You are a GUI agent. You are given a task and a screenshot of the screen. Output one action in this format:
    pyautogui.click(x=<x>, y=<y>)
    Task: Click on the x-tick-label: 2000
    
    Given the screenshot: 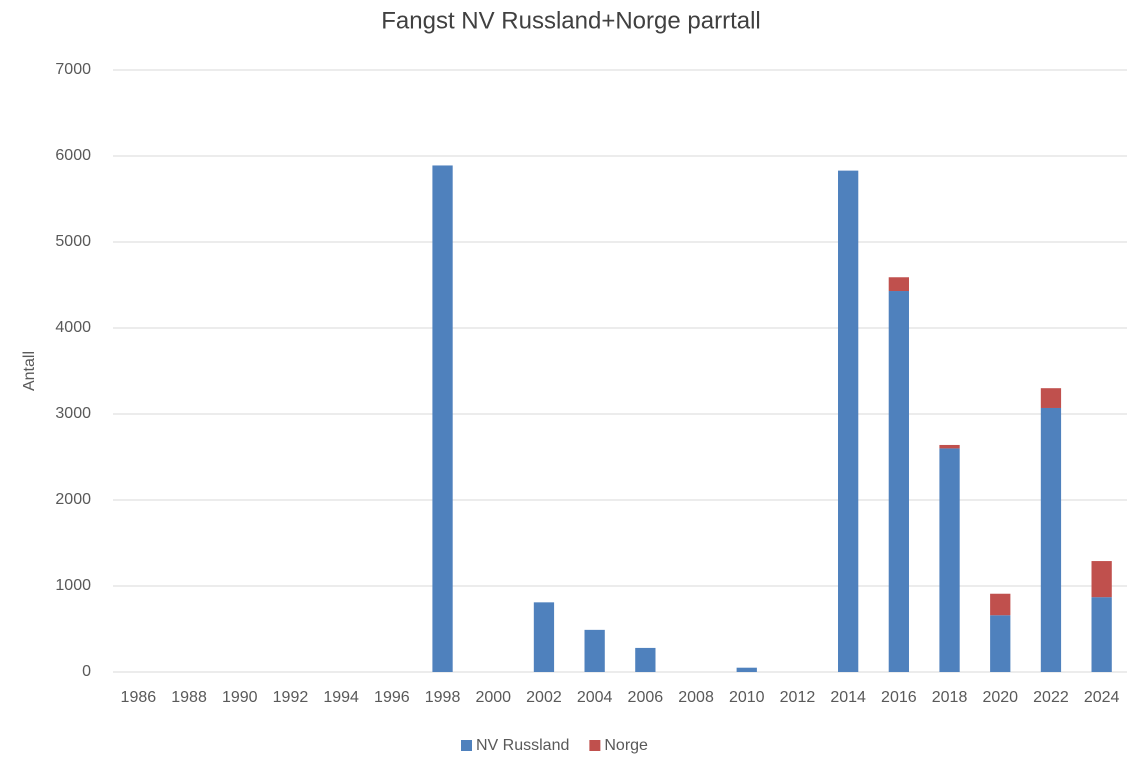 What is the action you would take?
    pyautogui.click(x=493, y=697)
    